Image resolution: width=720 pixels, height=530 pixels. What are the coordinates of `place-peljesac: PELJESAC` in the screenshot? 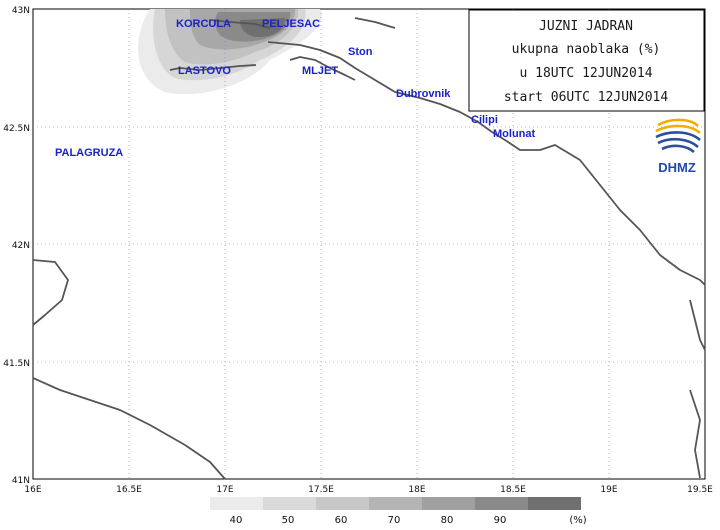 It's located at (291, 24).